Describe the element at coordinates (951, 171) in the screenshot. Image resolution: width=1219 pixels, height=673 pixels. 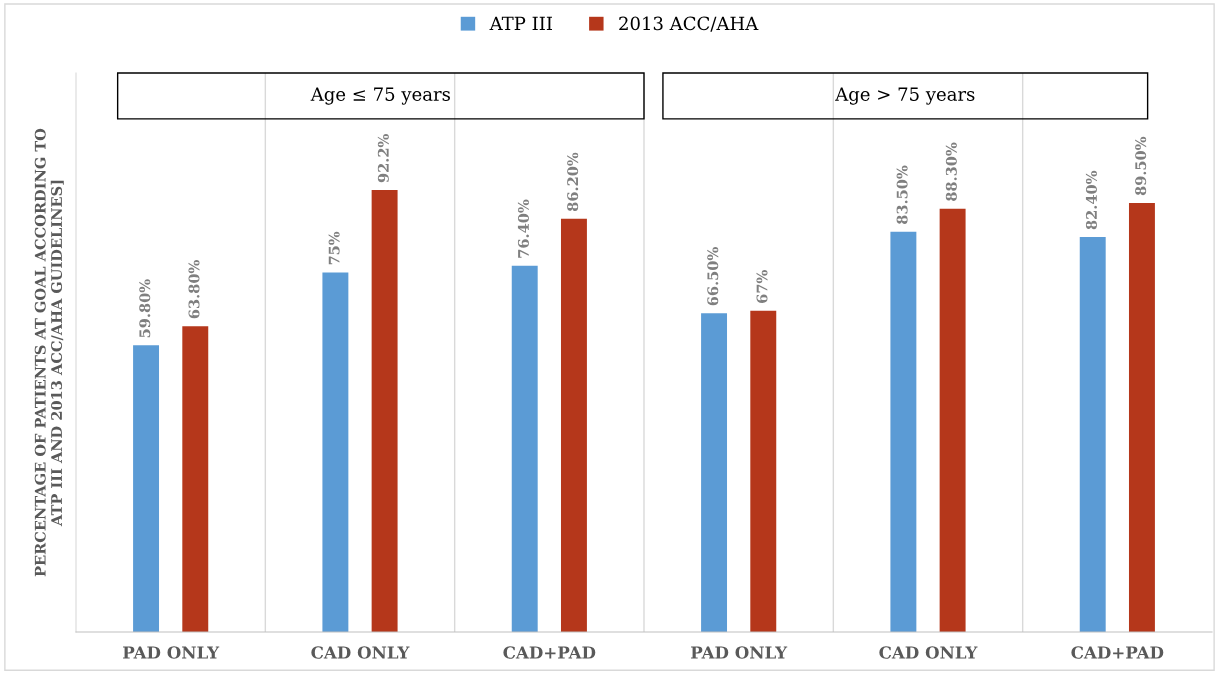
I see `data-label: 88.30%` at that location.